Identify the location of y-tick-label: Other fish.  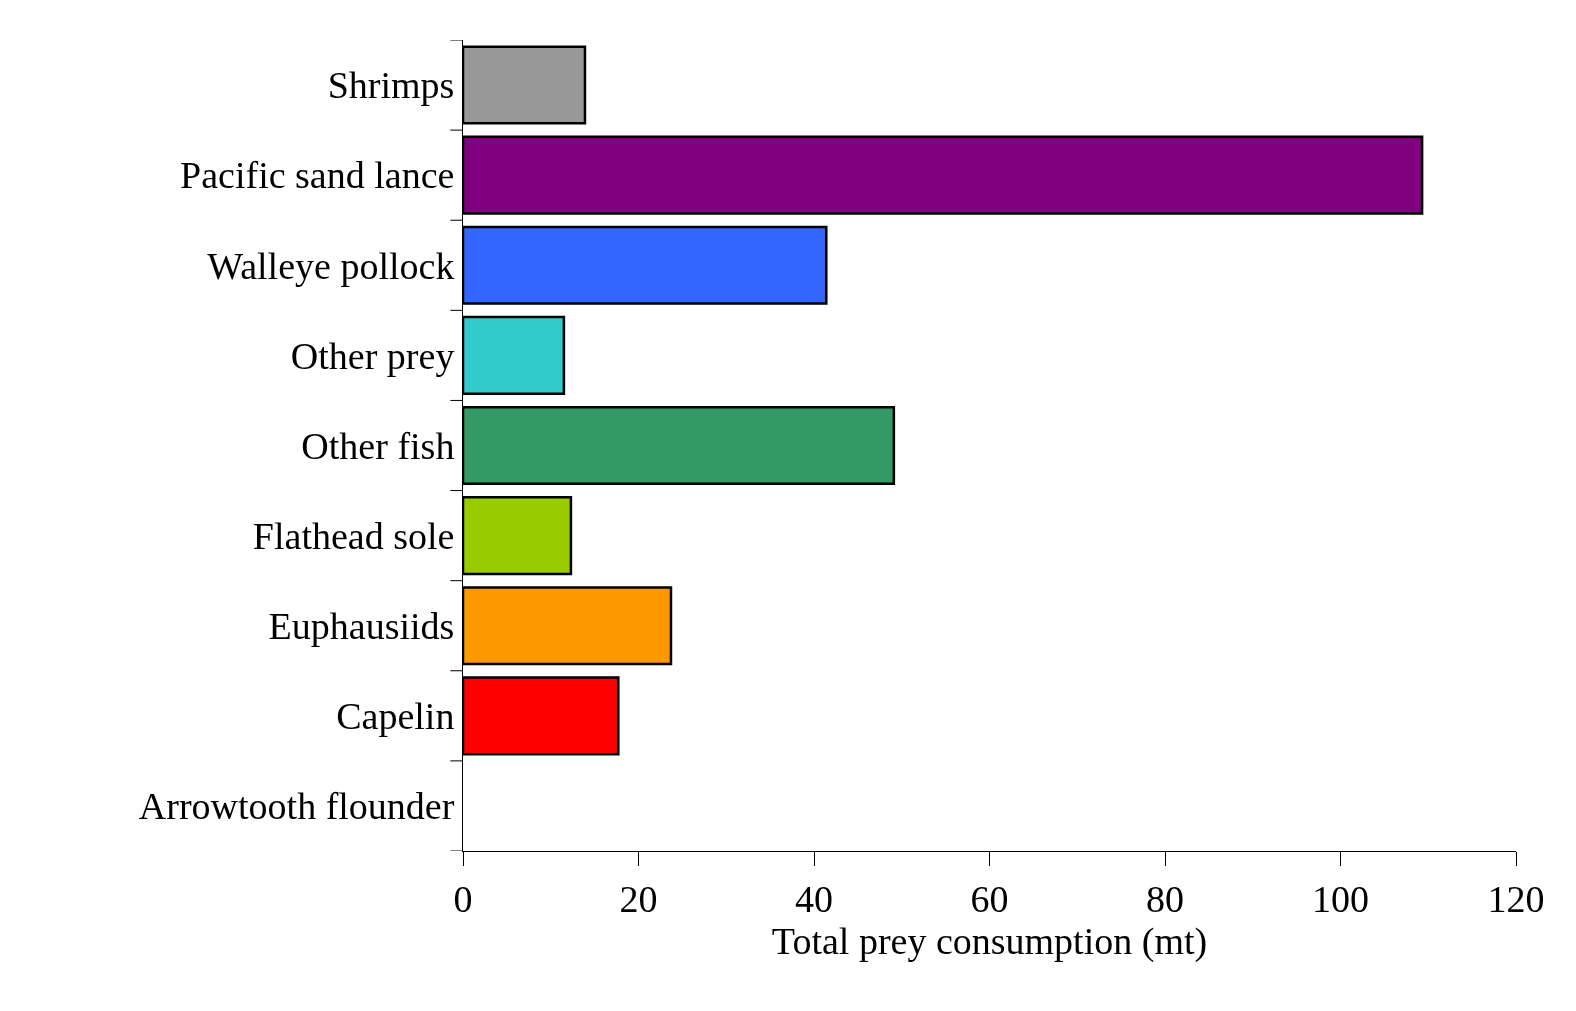
(378, 445).